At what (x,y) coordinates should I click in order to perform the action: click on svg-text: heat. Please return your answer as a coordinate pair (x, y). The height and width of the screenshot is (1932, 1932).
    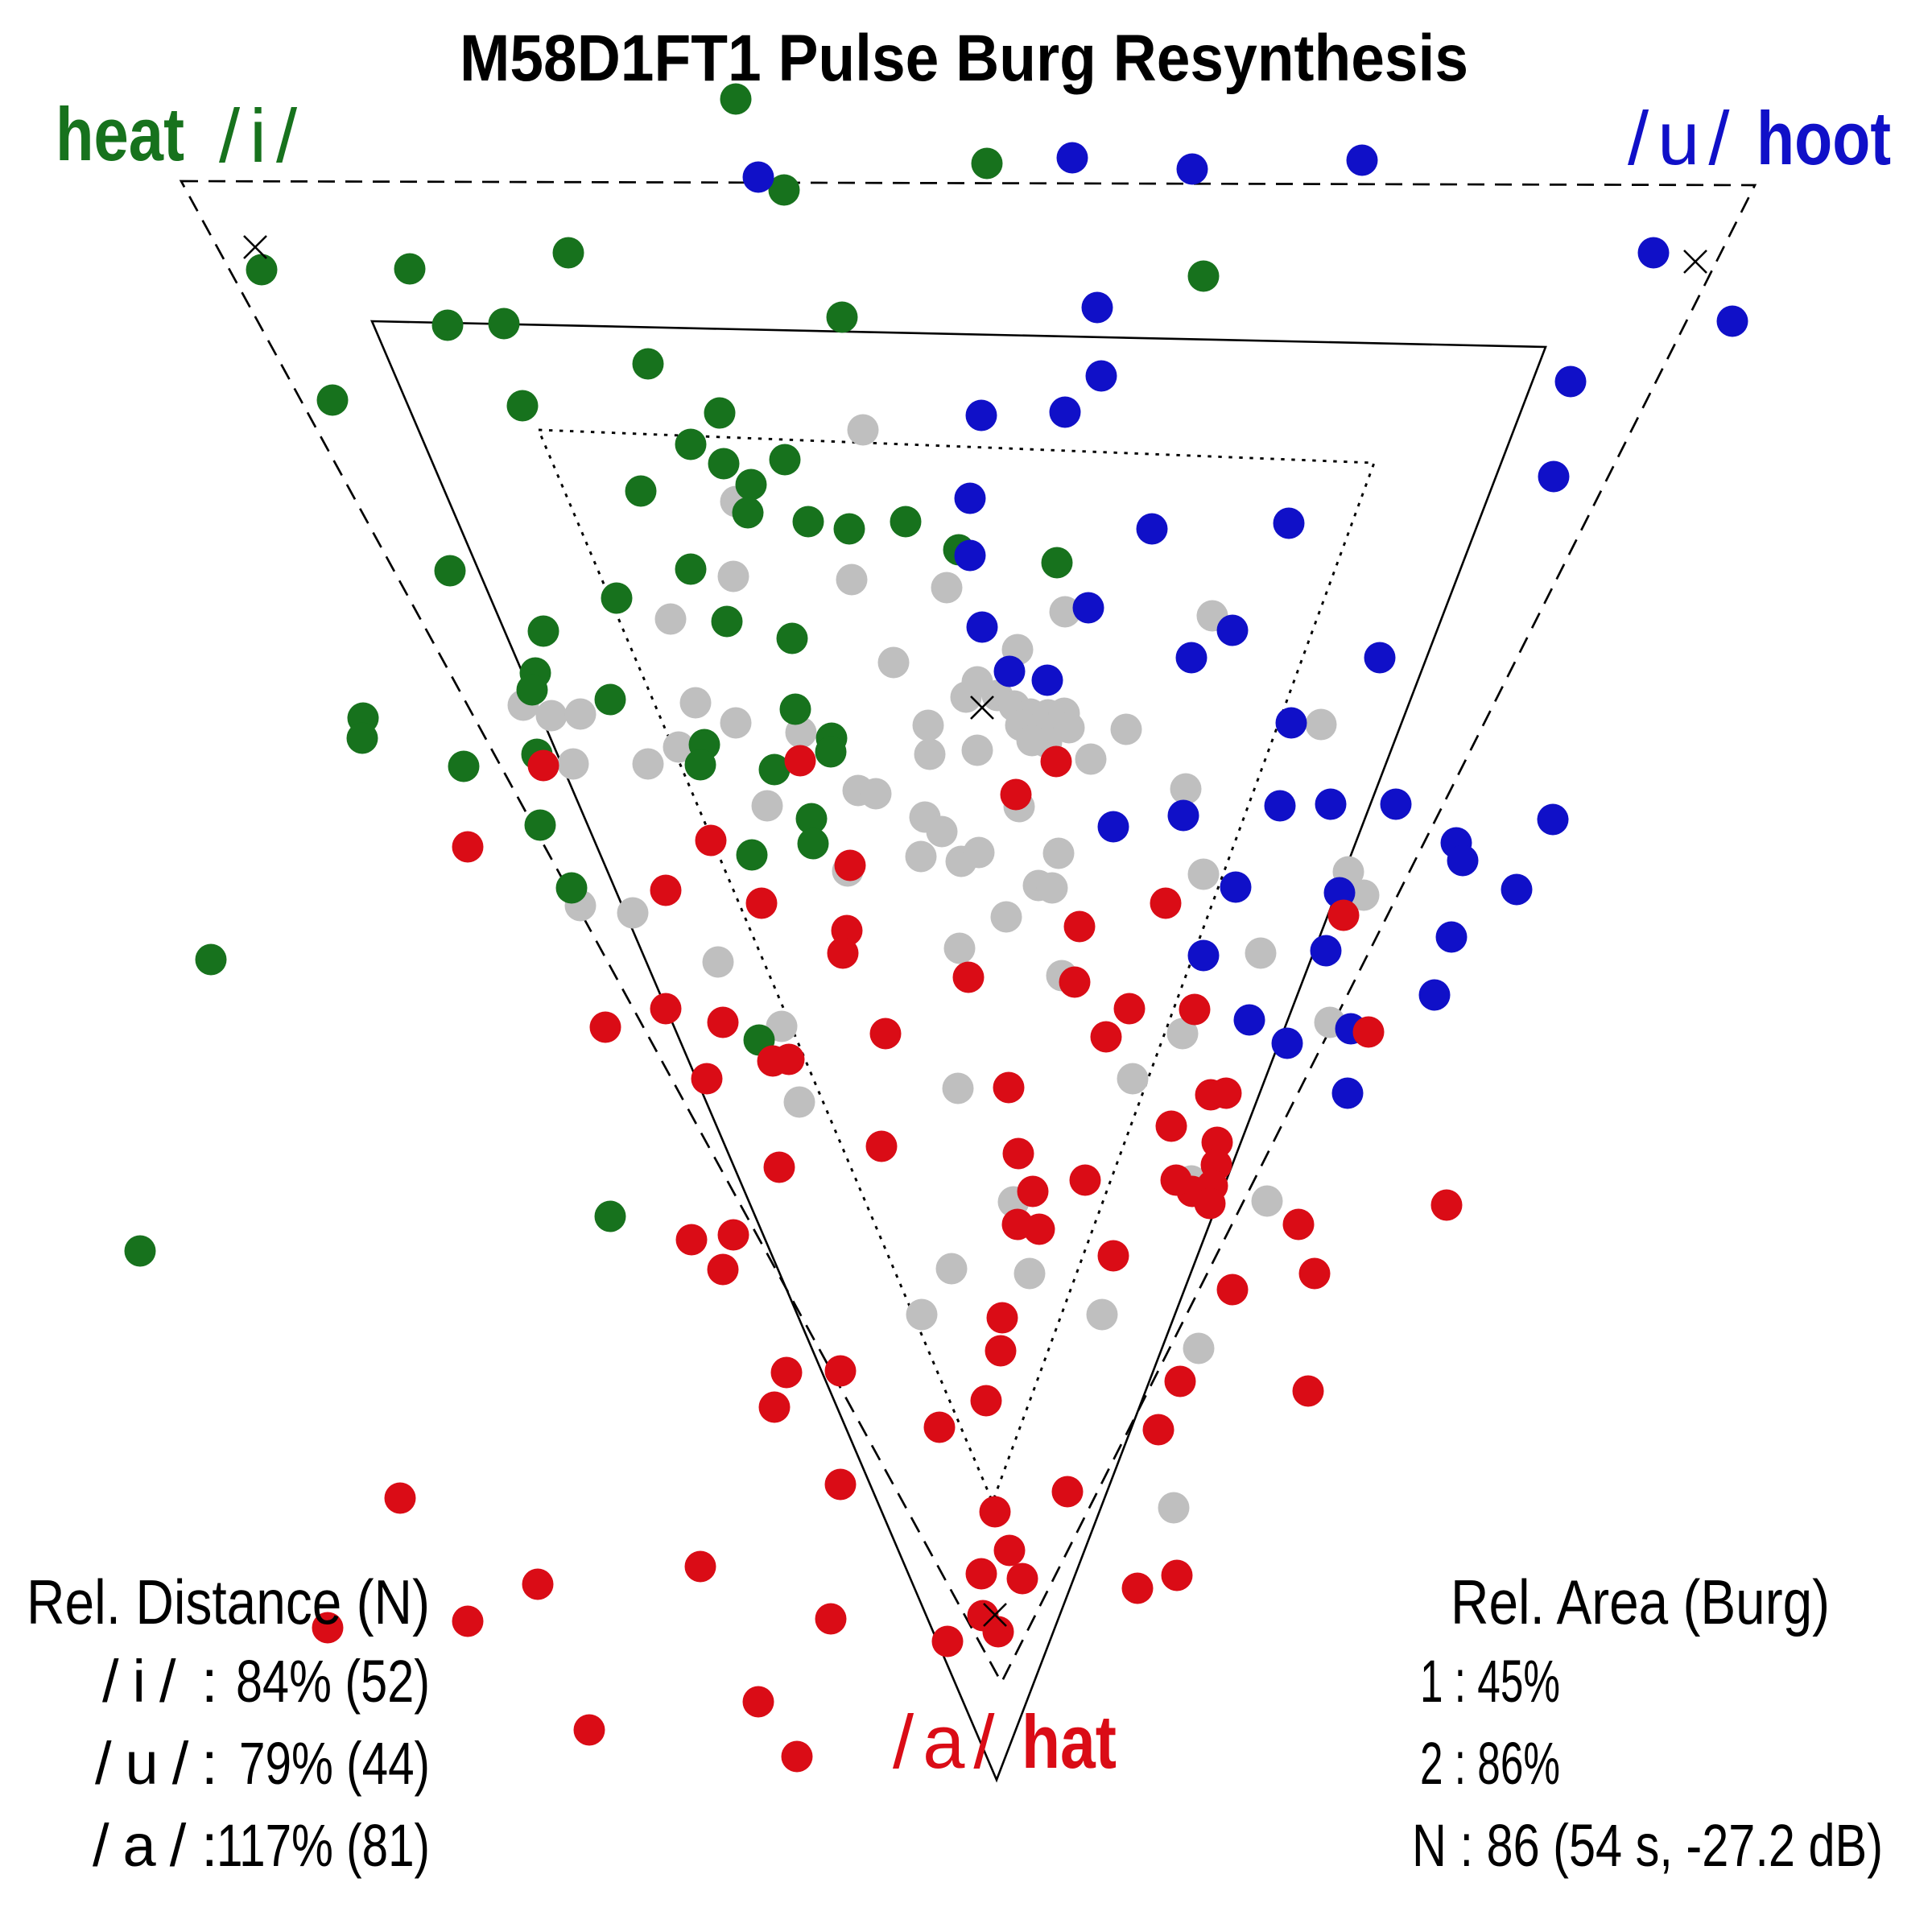
    Looking at the image, I should click on (120, 134).